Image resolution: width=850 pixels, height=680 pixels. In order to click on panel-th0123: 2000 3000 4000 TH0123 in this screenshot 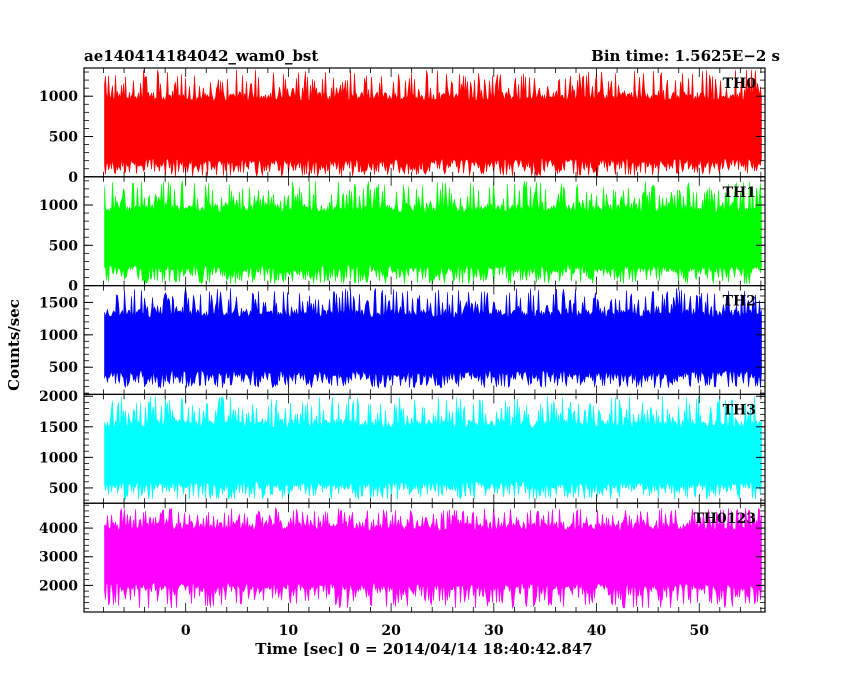, I will do `click(402, 557)`.